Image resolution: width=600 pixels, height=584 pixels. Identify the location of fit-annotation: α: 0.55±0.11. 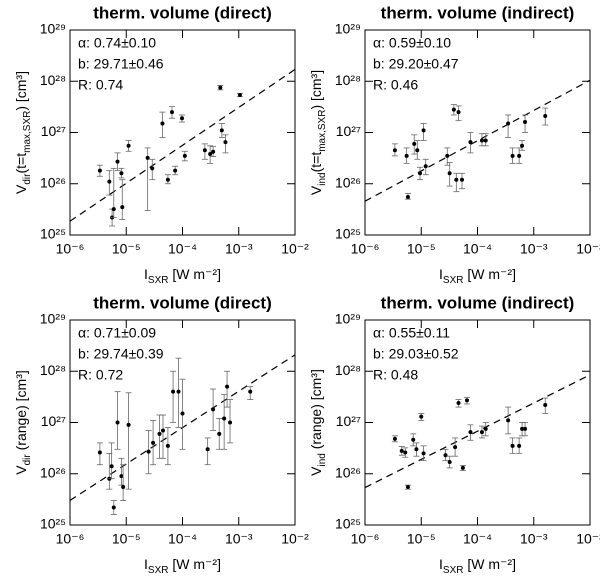
(411, 333).